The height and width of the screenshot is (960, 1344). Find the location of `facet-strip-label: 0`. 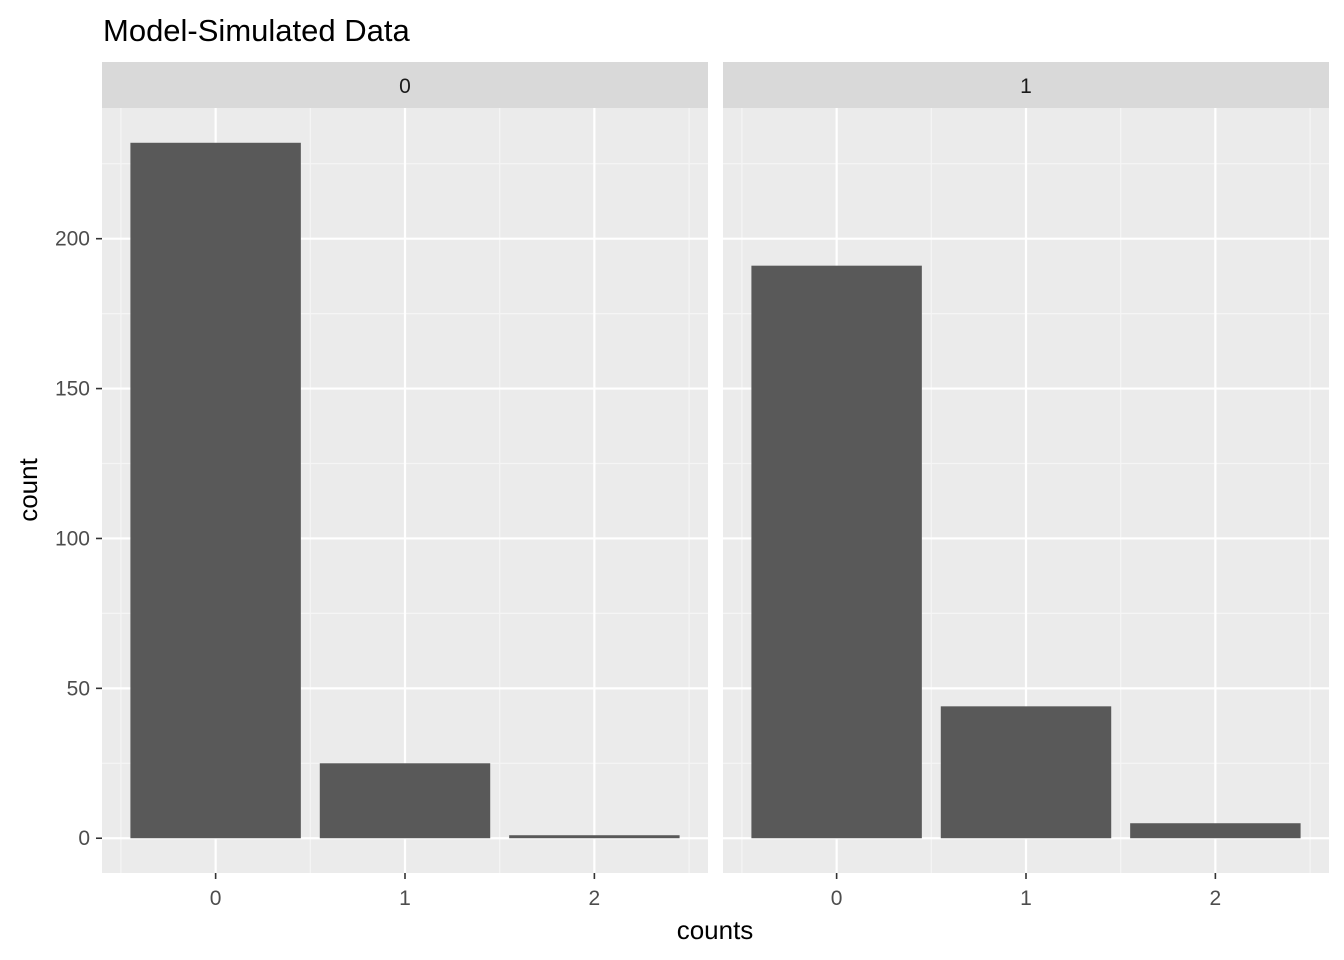

facet-strip-label: 0 is located at coordinates (405, 86).